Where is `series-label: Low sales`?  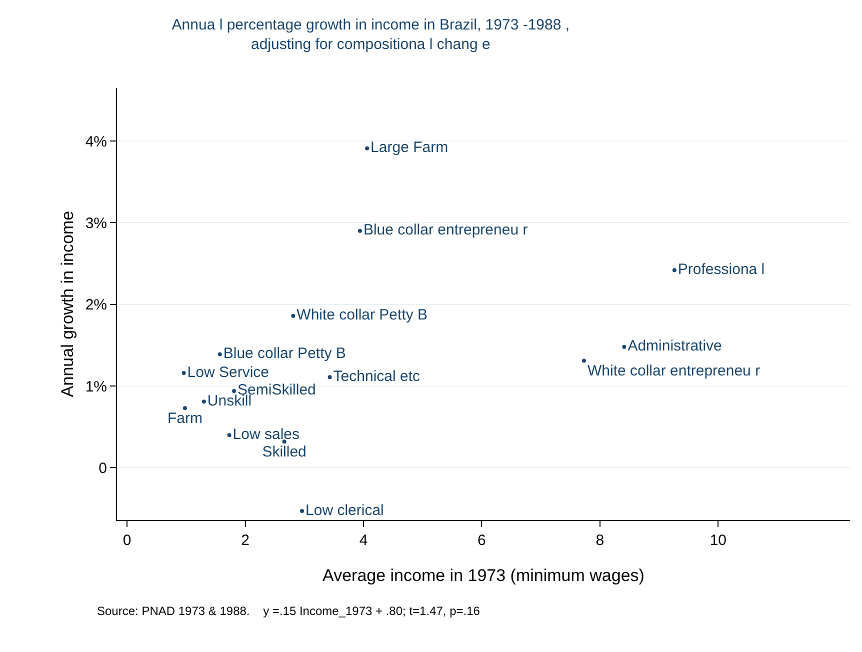 series-label: Low sales is located at coordinates (266, 434).